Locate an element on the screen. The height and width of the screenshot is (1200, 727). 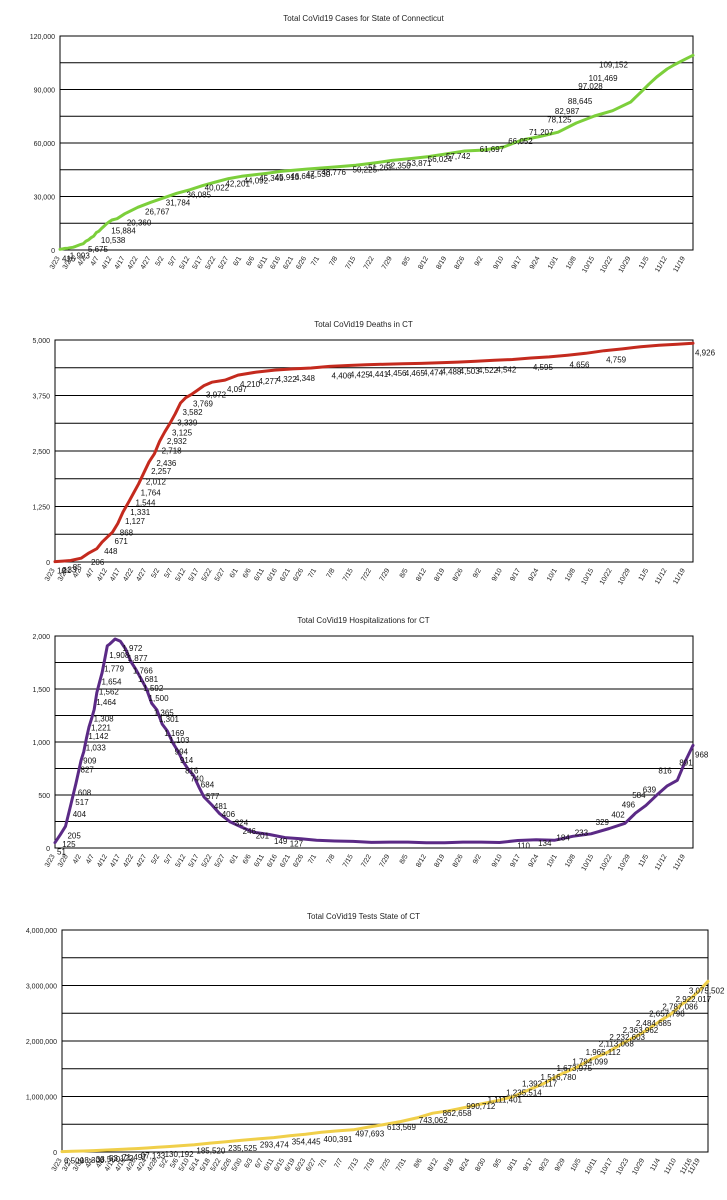
data-label: 71,497 is located at coordinates (134, 1157).